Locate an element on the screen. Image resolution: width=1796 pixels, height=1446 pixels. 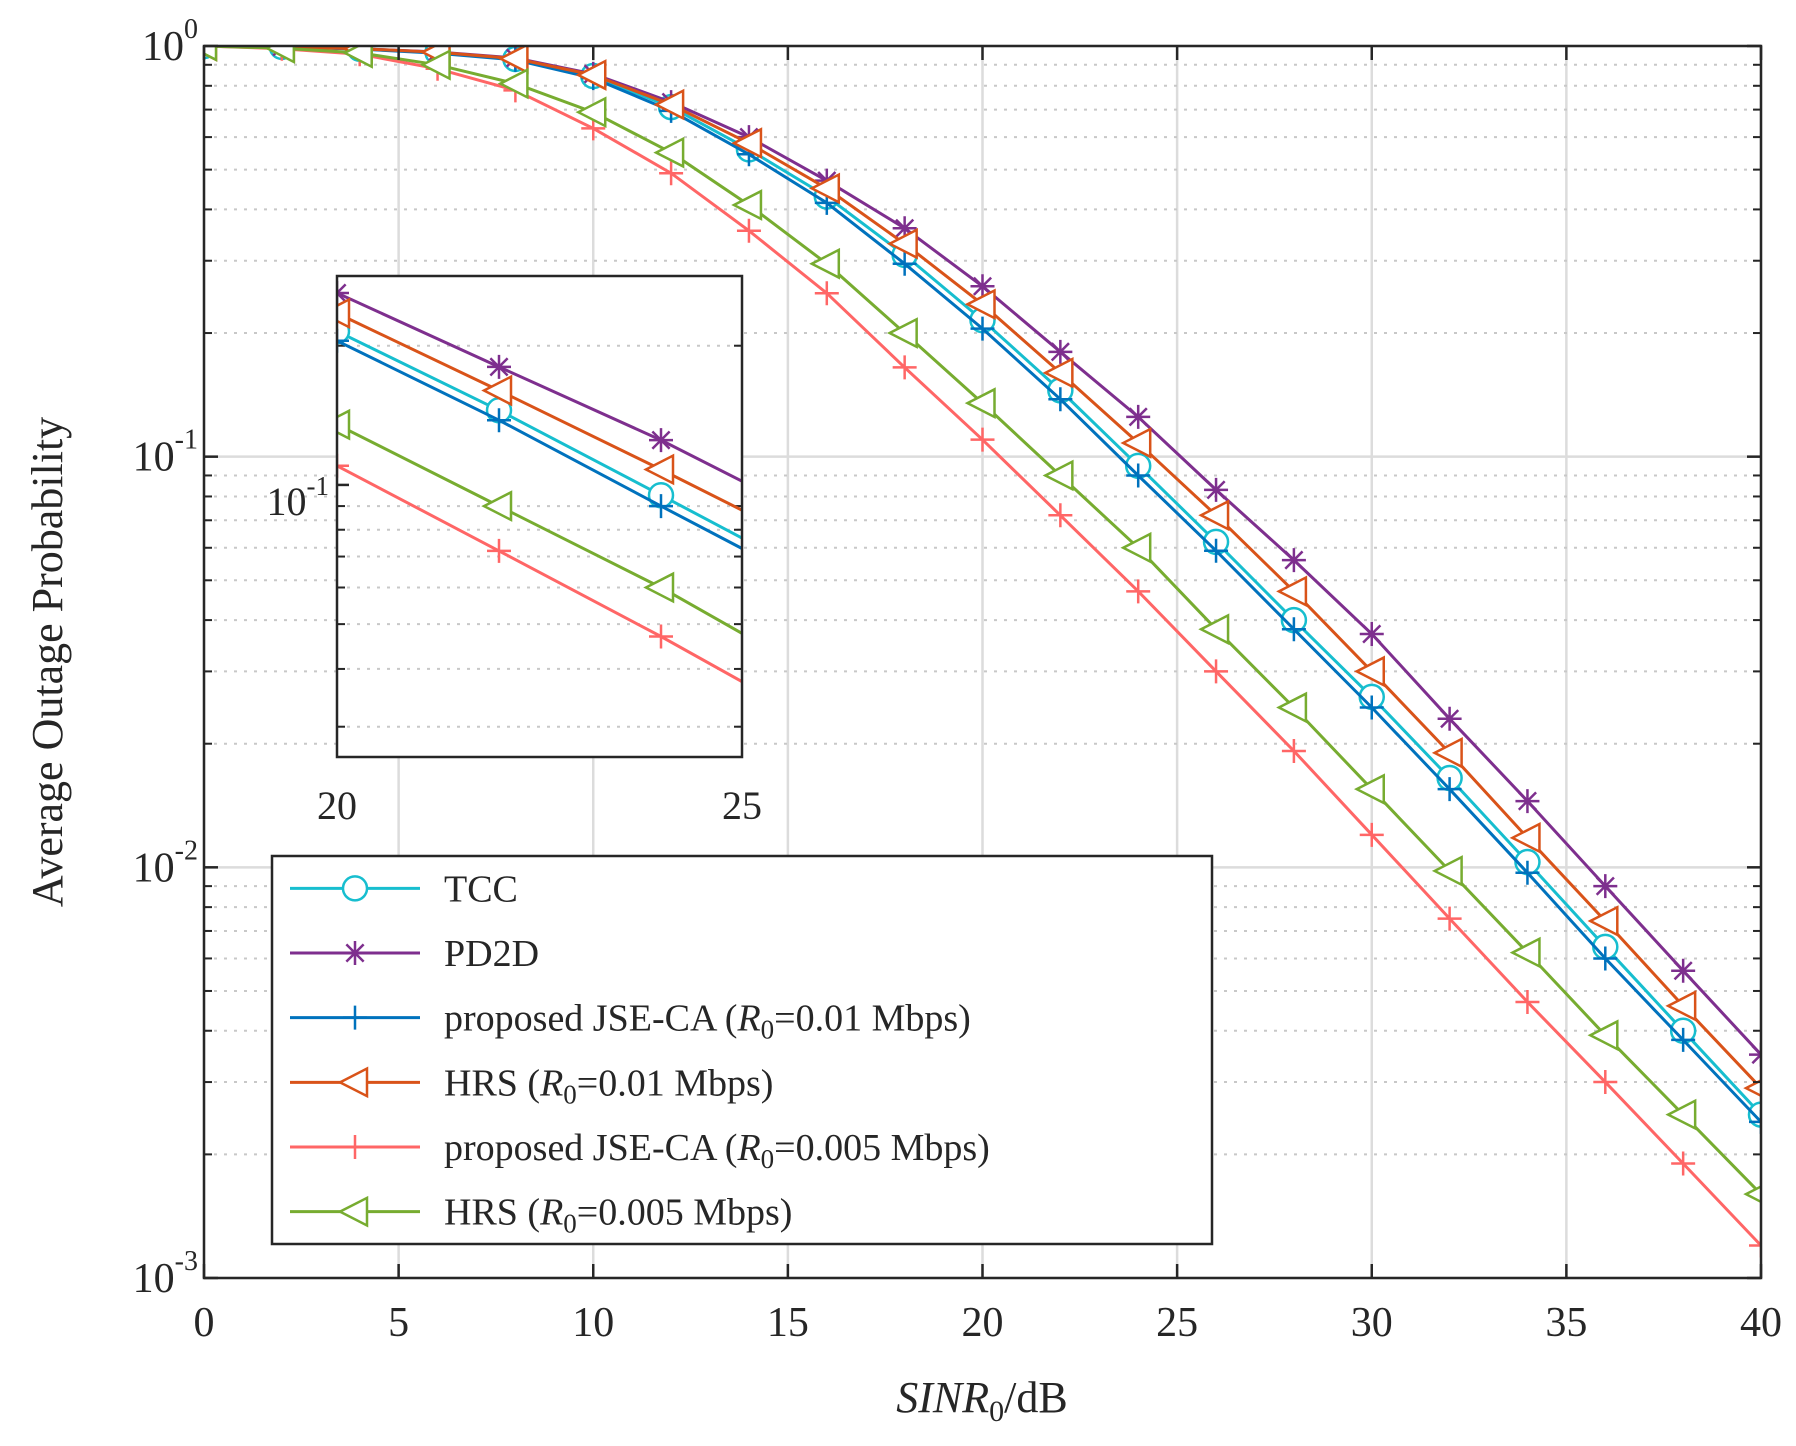
legend-label: TCC is located at coordinates (481, 889).